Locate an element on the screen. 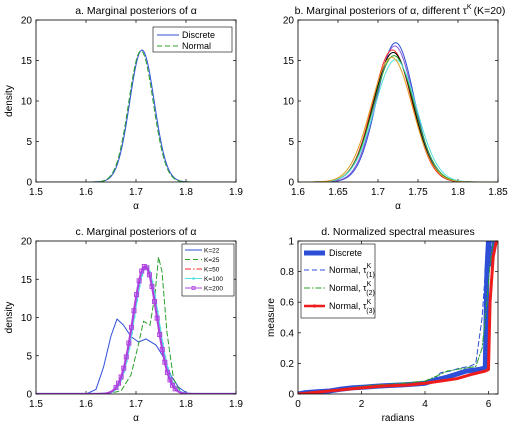 This screenshot has height=425, width=514. legend: K=22 K=25 K=50 K=100 K=200 is located at coordinates (208, 270).